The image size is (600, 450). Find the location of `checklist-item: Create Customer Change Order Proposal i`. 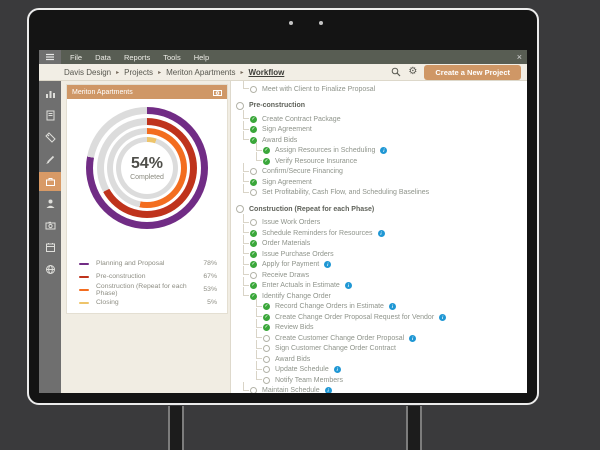

checklist-item: Create Customer Change Order Proposal i is located at coordinates (379, 336).